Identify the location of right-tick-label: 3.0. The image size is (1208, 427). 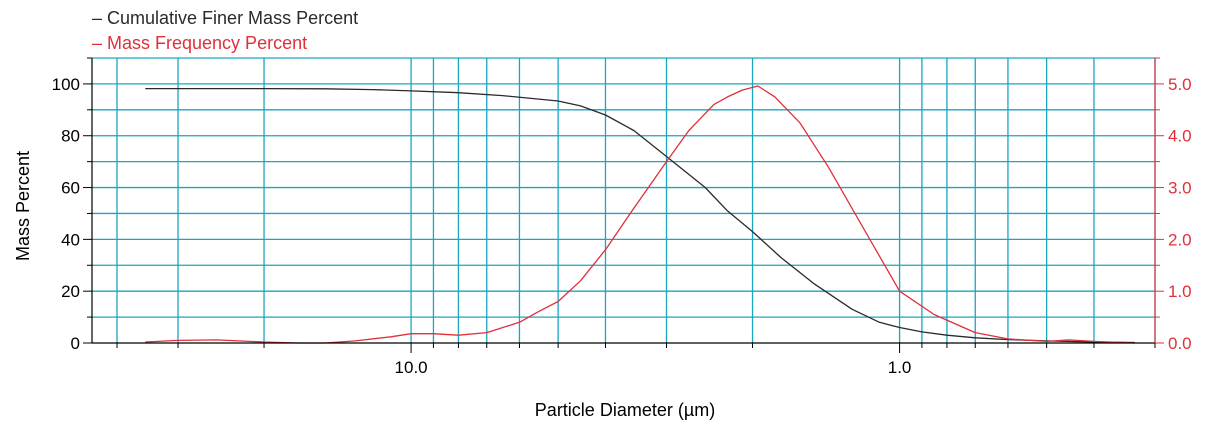
(1180, 188).